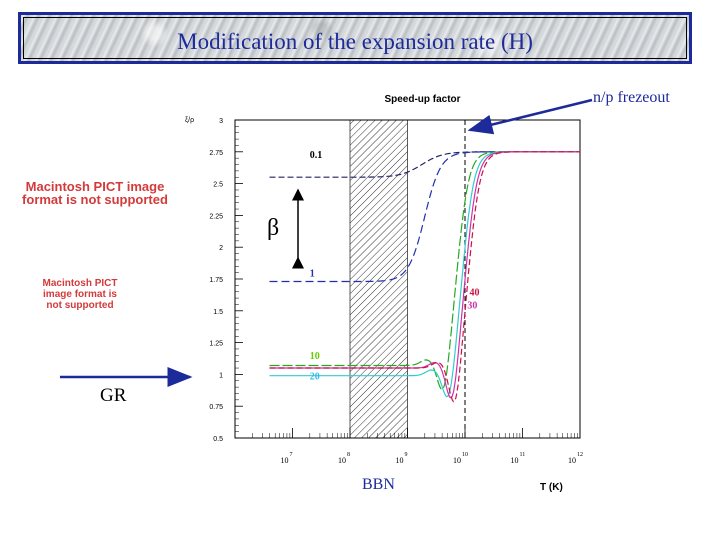 Image resolution: width=720 pixels, height=540 pixels. I want to click on series-label: 40, so click(475, 293).